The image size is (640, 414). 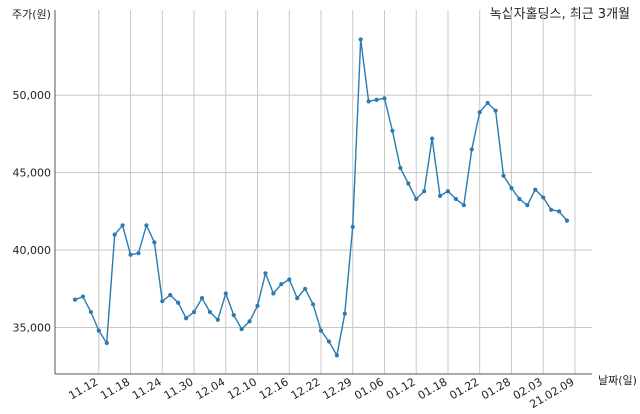 What do you see at coordinates (401, 388) in the screenshot?
I see `x-tick-label: 01.12` at bounding box center [401, 388].